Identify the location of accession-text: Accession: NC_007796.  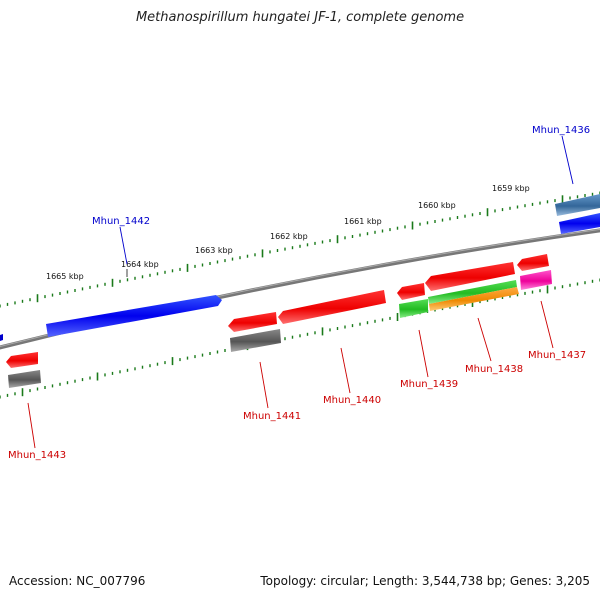
(77, 581).